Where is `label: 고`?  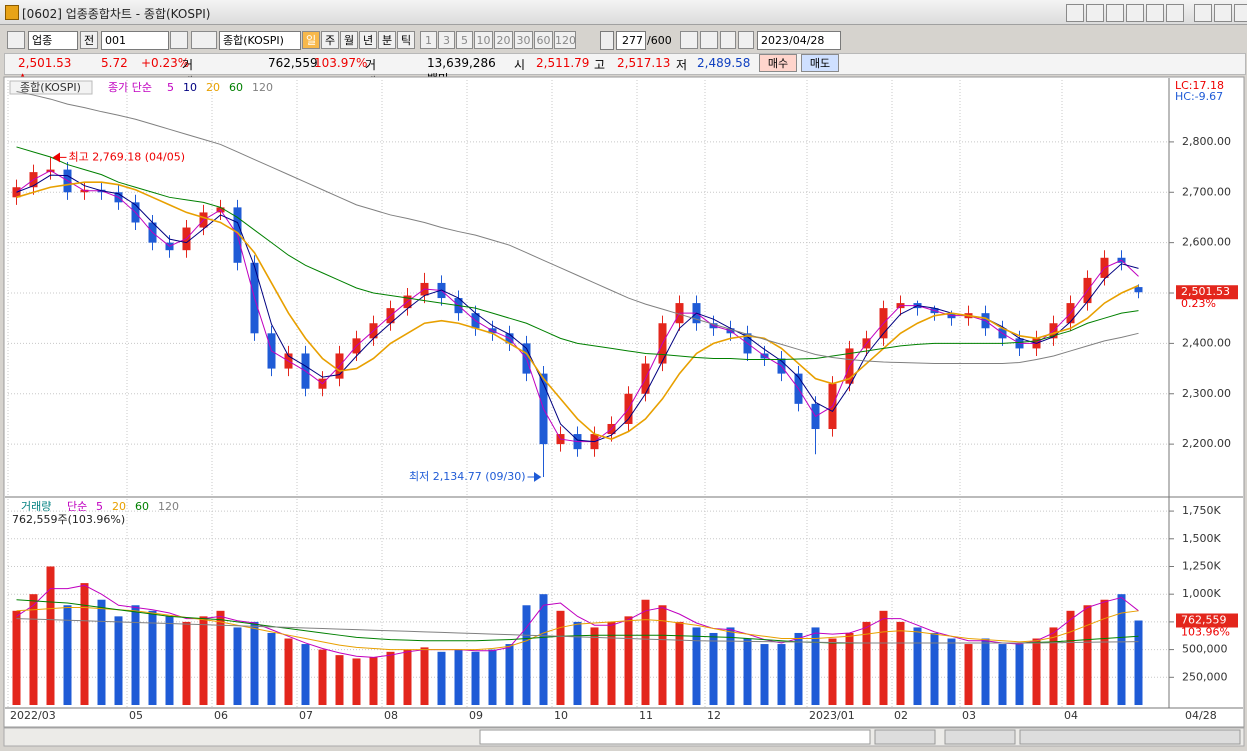 label: 고 is located at coordinates (600, 65).